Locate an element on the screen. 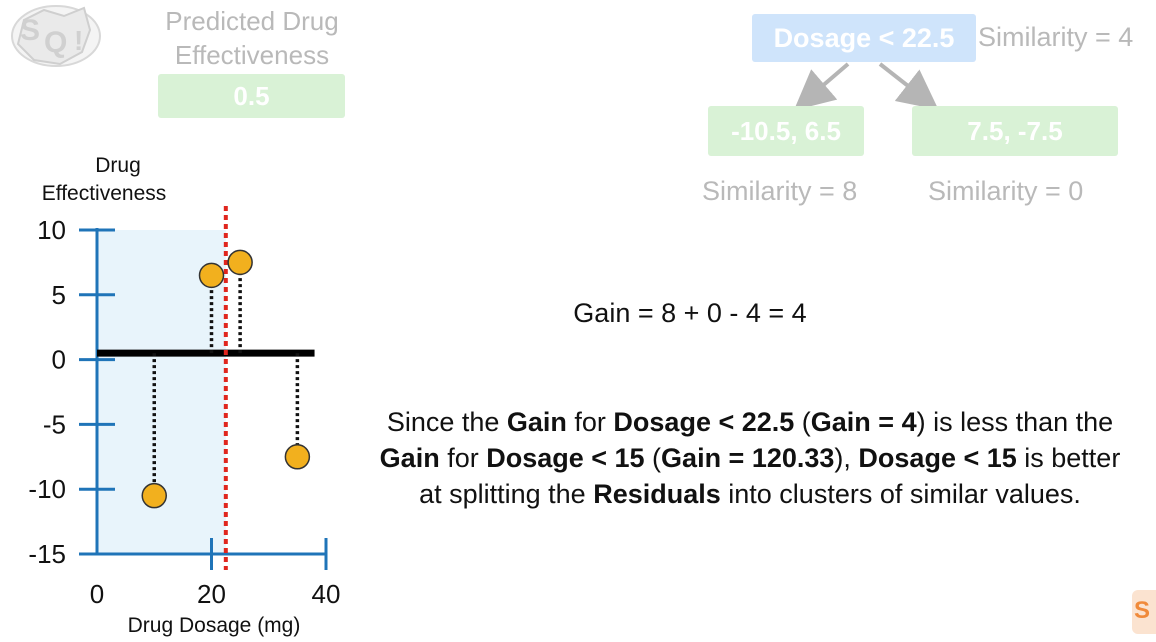 This screenshot has width=1156, height=642. root-similarity: Similarity = 4 is located at coordinates (1056, 37).